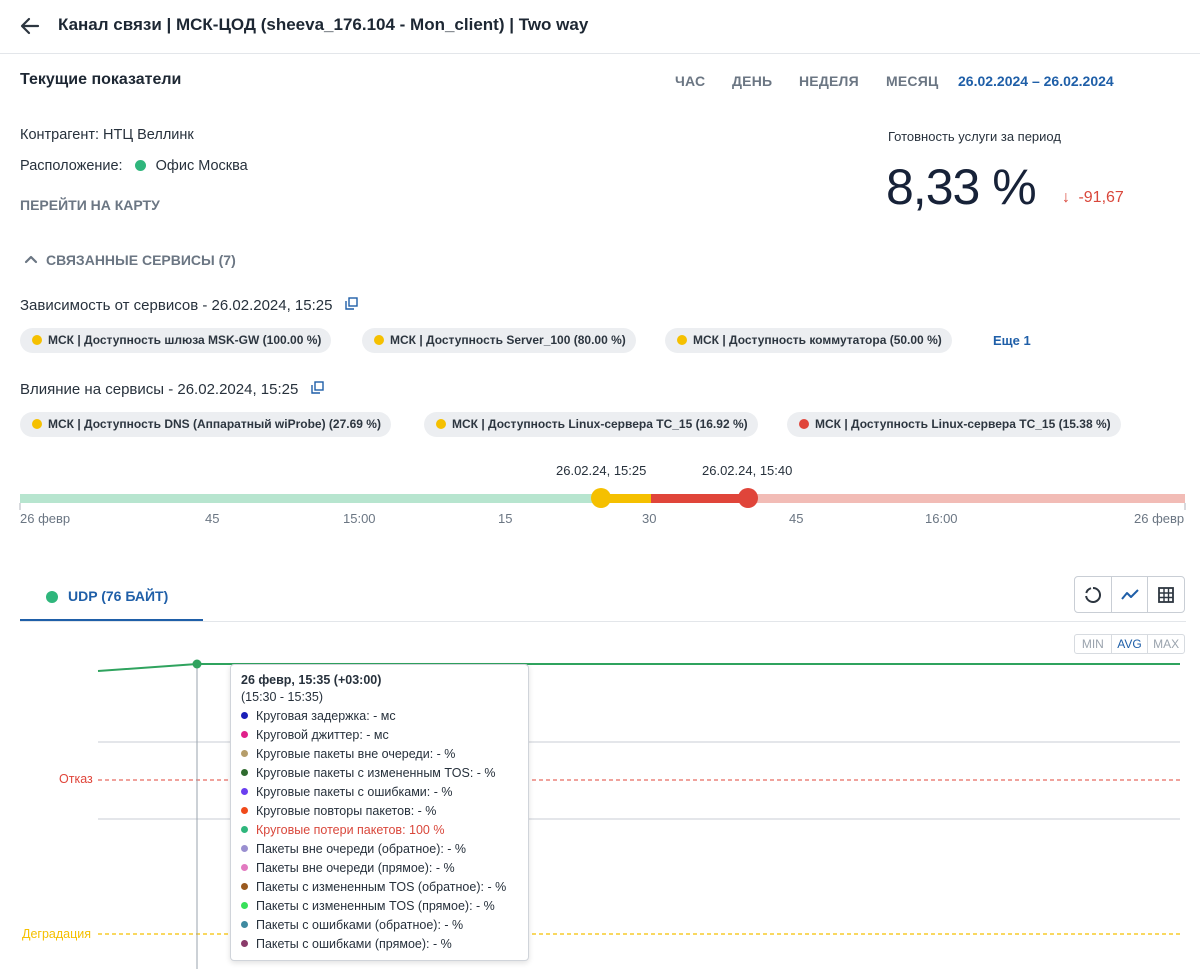 Image resolution: width=1200 pixels, height=969 pixels. What do you see at coordinates (361, 849) in the screenshot?
I see `tooltip-row-text: Пакеты вне очереди (обратное): - %` at bounding box center [361, 849].